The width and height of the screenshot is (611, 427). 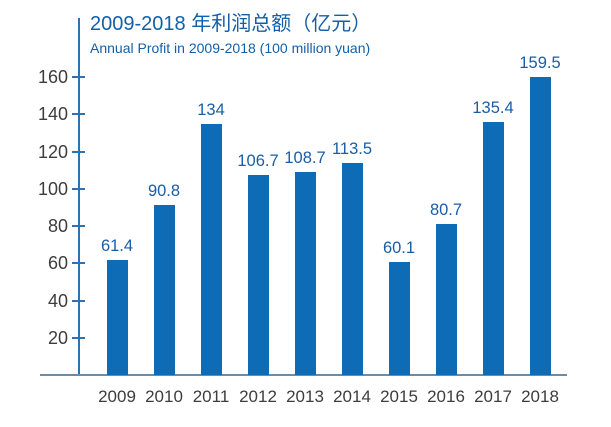 I want to click on y-tick-label: 60, so click(x=57, y=263).